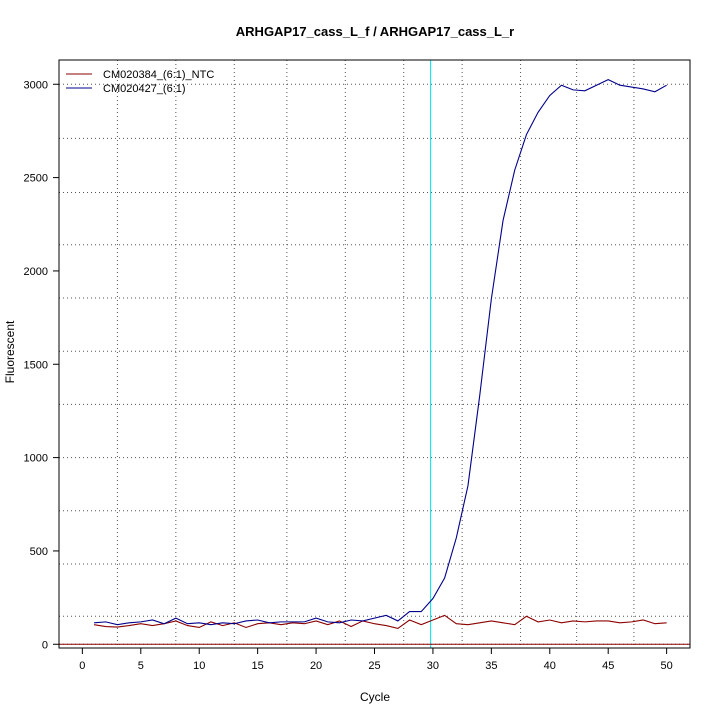  What do you see at coordinates (45, 645) in the screenshot?
I see `y-tick-label: 0` at bounding box center [45, 645].